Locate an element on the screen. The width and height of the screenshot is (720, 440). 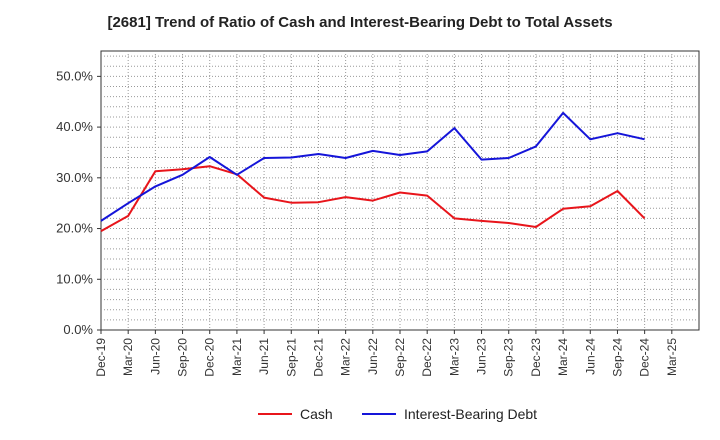
x-tick-label: Dec-24 is located at coordinates (645, 357).